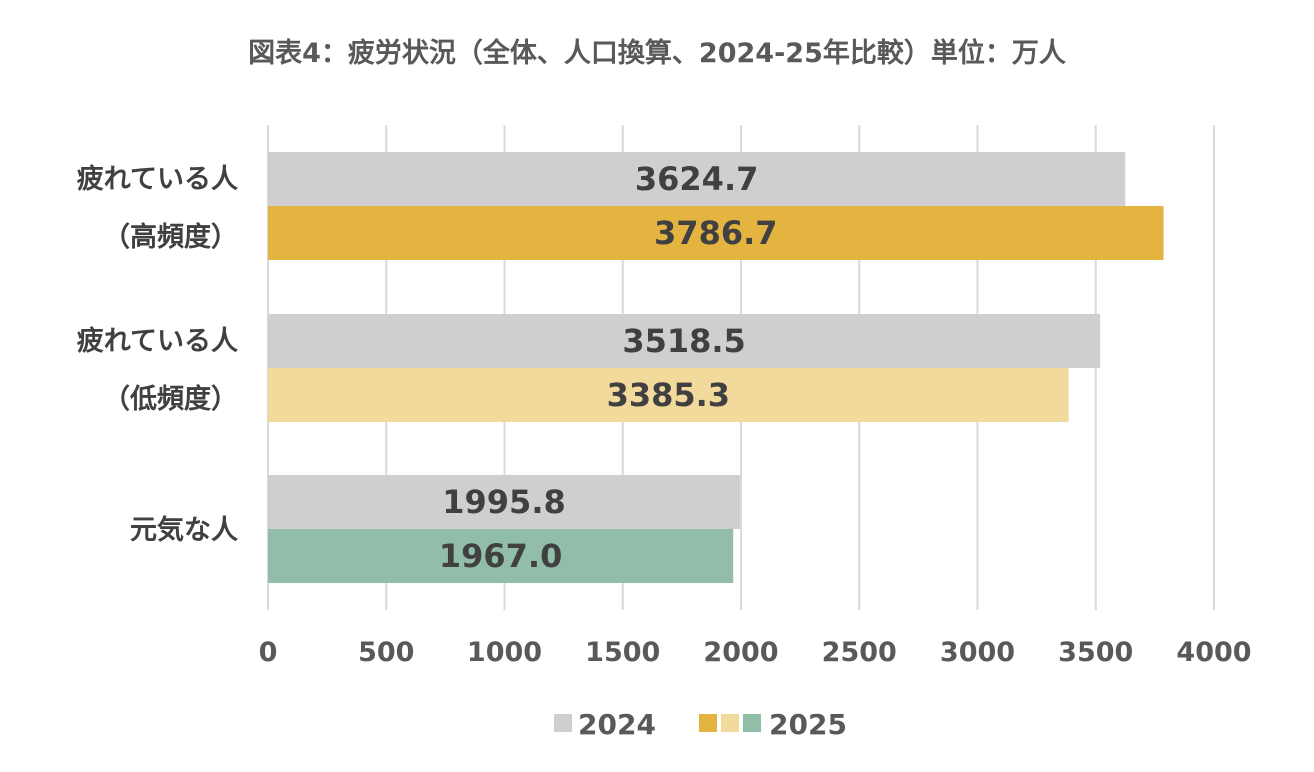 Image resolution: width=1314 pixels, height=772 pixels. I want to click on data-label: 3385.3, so click(668, 395).